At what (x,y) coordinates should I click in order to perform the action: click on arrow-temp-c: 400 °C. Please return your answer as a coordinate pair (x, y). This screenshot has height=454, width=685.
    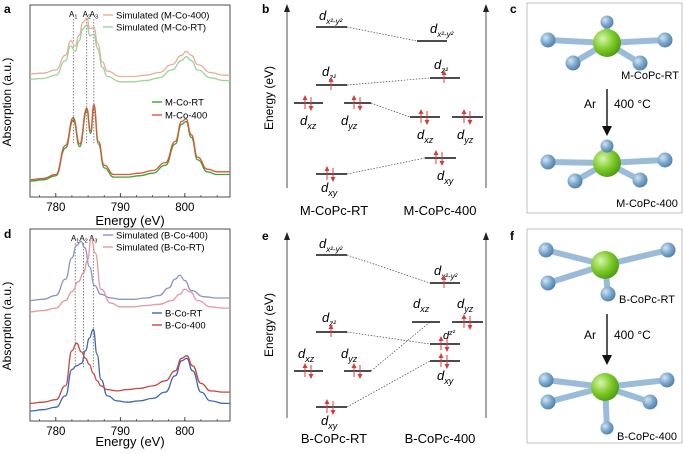
    Looking at the image, I should click on (632, 104).